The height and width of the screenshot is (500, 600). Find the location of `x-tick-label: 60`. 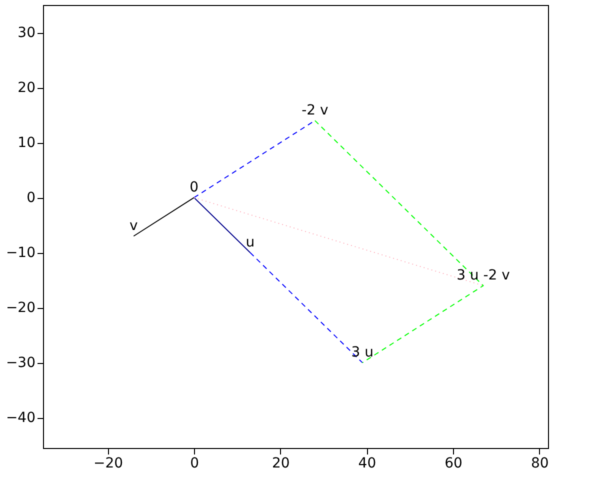

x-tick-label: 60 is located at coordinates (453, 464).